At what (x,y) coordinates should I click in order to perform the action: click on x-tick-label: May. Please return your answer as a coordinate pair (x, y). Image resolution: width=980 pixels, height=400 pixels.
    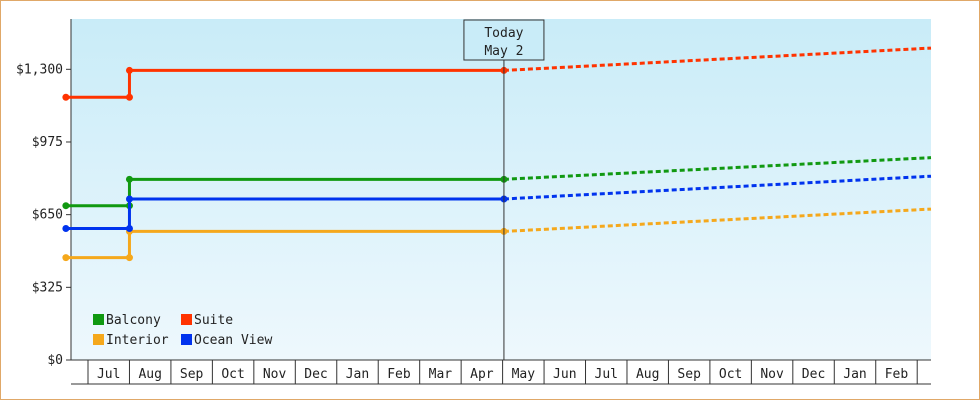
    Looking at the image, I should click on (524, 374).